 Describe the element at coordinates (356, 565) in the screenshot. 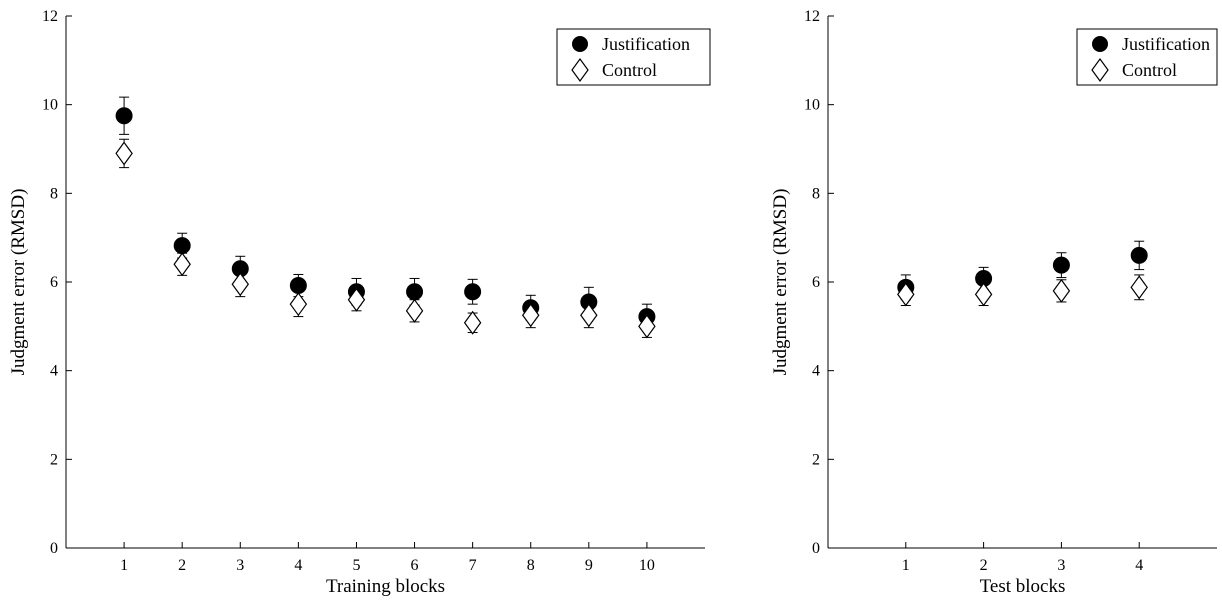

I see `x-tick-label: 5` at that location.